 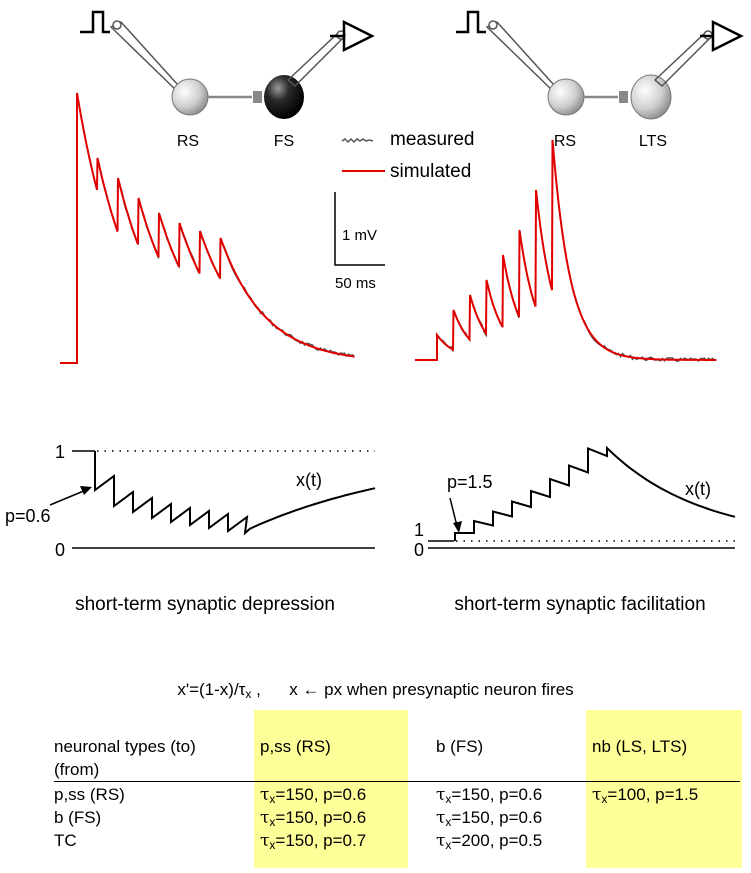 I want to click on facilitation-p-label: p=1.5, so click(x=470, y=482).